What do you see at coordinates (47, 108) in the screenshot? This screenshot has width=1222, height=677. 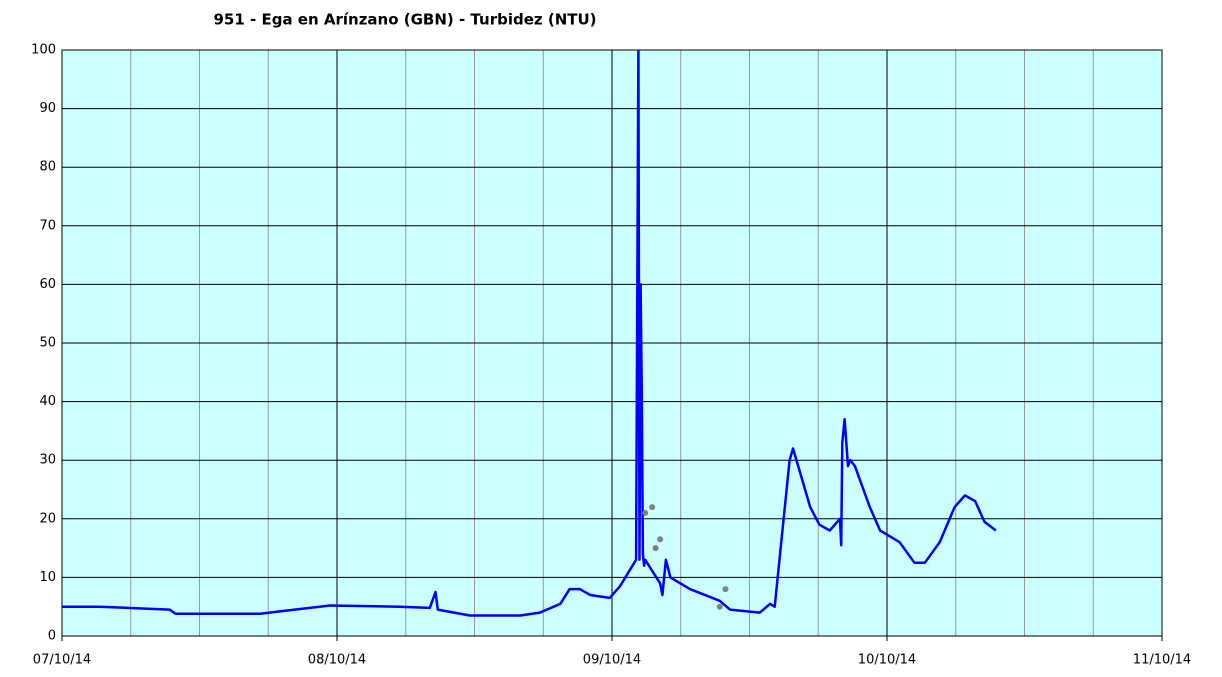 I see `y-tick-label: 90` at bounding box center [47, 108].